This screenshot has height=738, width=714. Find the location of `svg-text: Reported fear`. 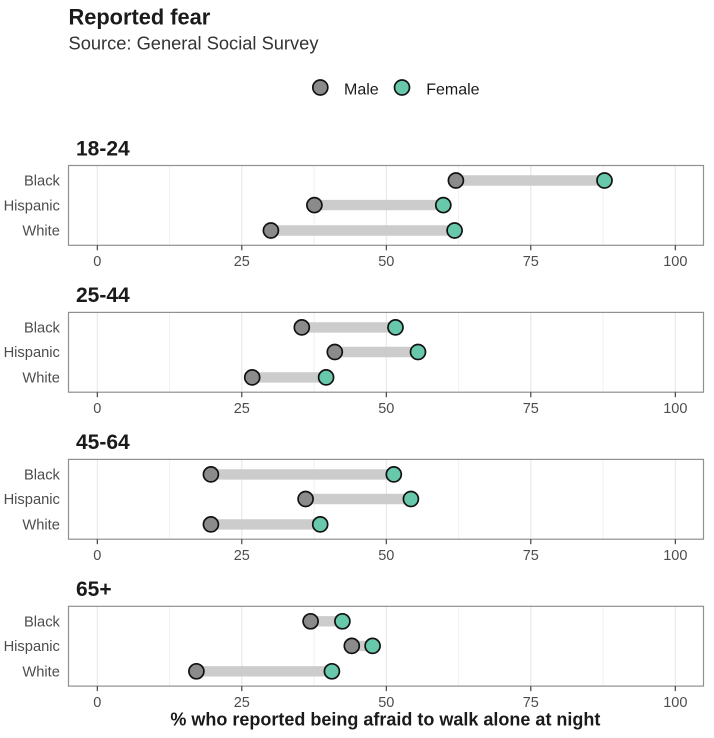

svg-text: Reported fear is located at coordinates (140, 16).